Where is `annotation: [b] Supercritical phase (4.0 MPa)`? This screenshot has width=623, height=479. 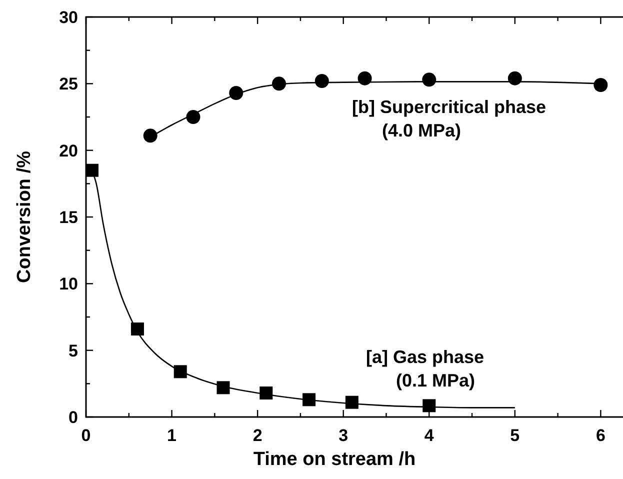
annotation: [b] Supercritical phase (4.0 MPa) is located at coordinates (449, 118).